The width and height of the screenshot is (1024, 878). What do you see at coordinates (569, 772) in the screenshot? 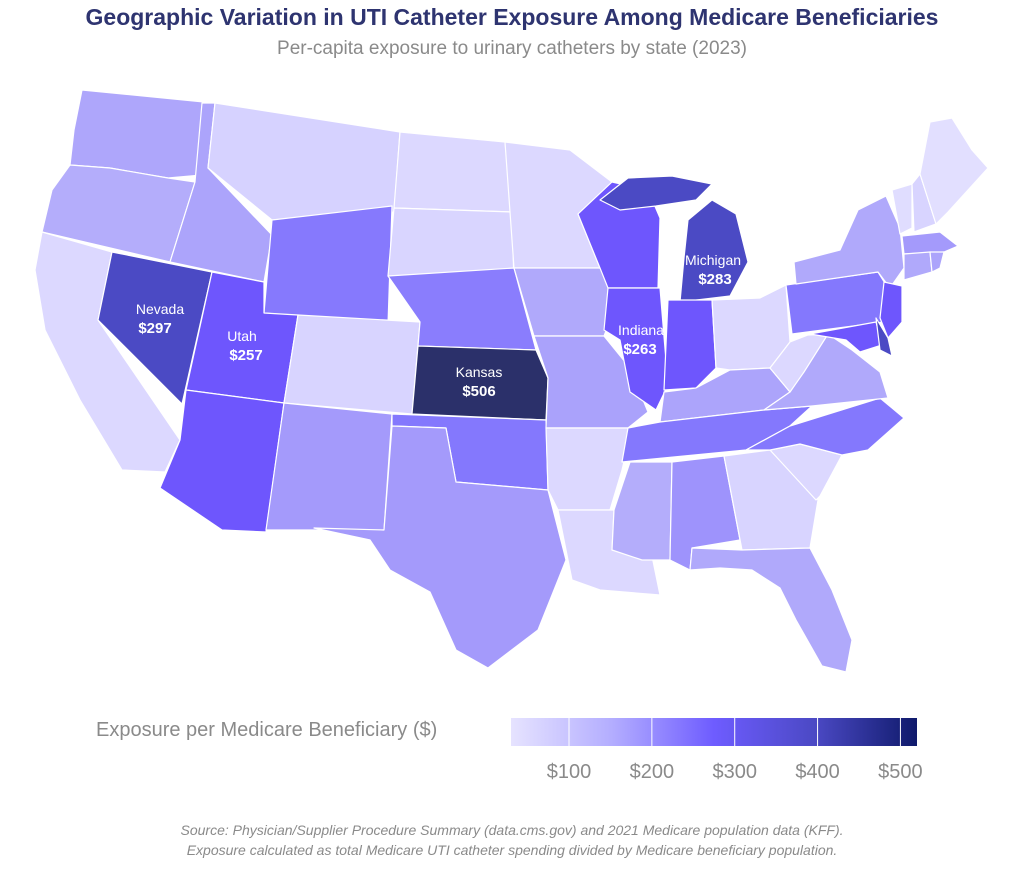
I see `legend-tick-label-100: $100` at bounding box center [569, 772].